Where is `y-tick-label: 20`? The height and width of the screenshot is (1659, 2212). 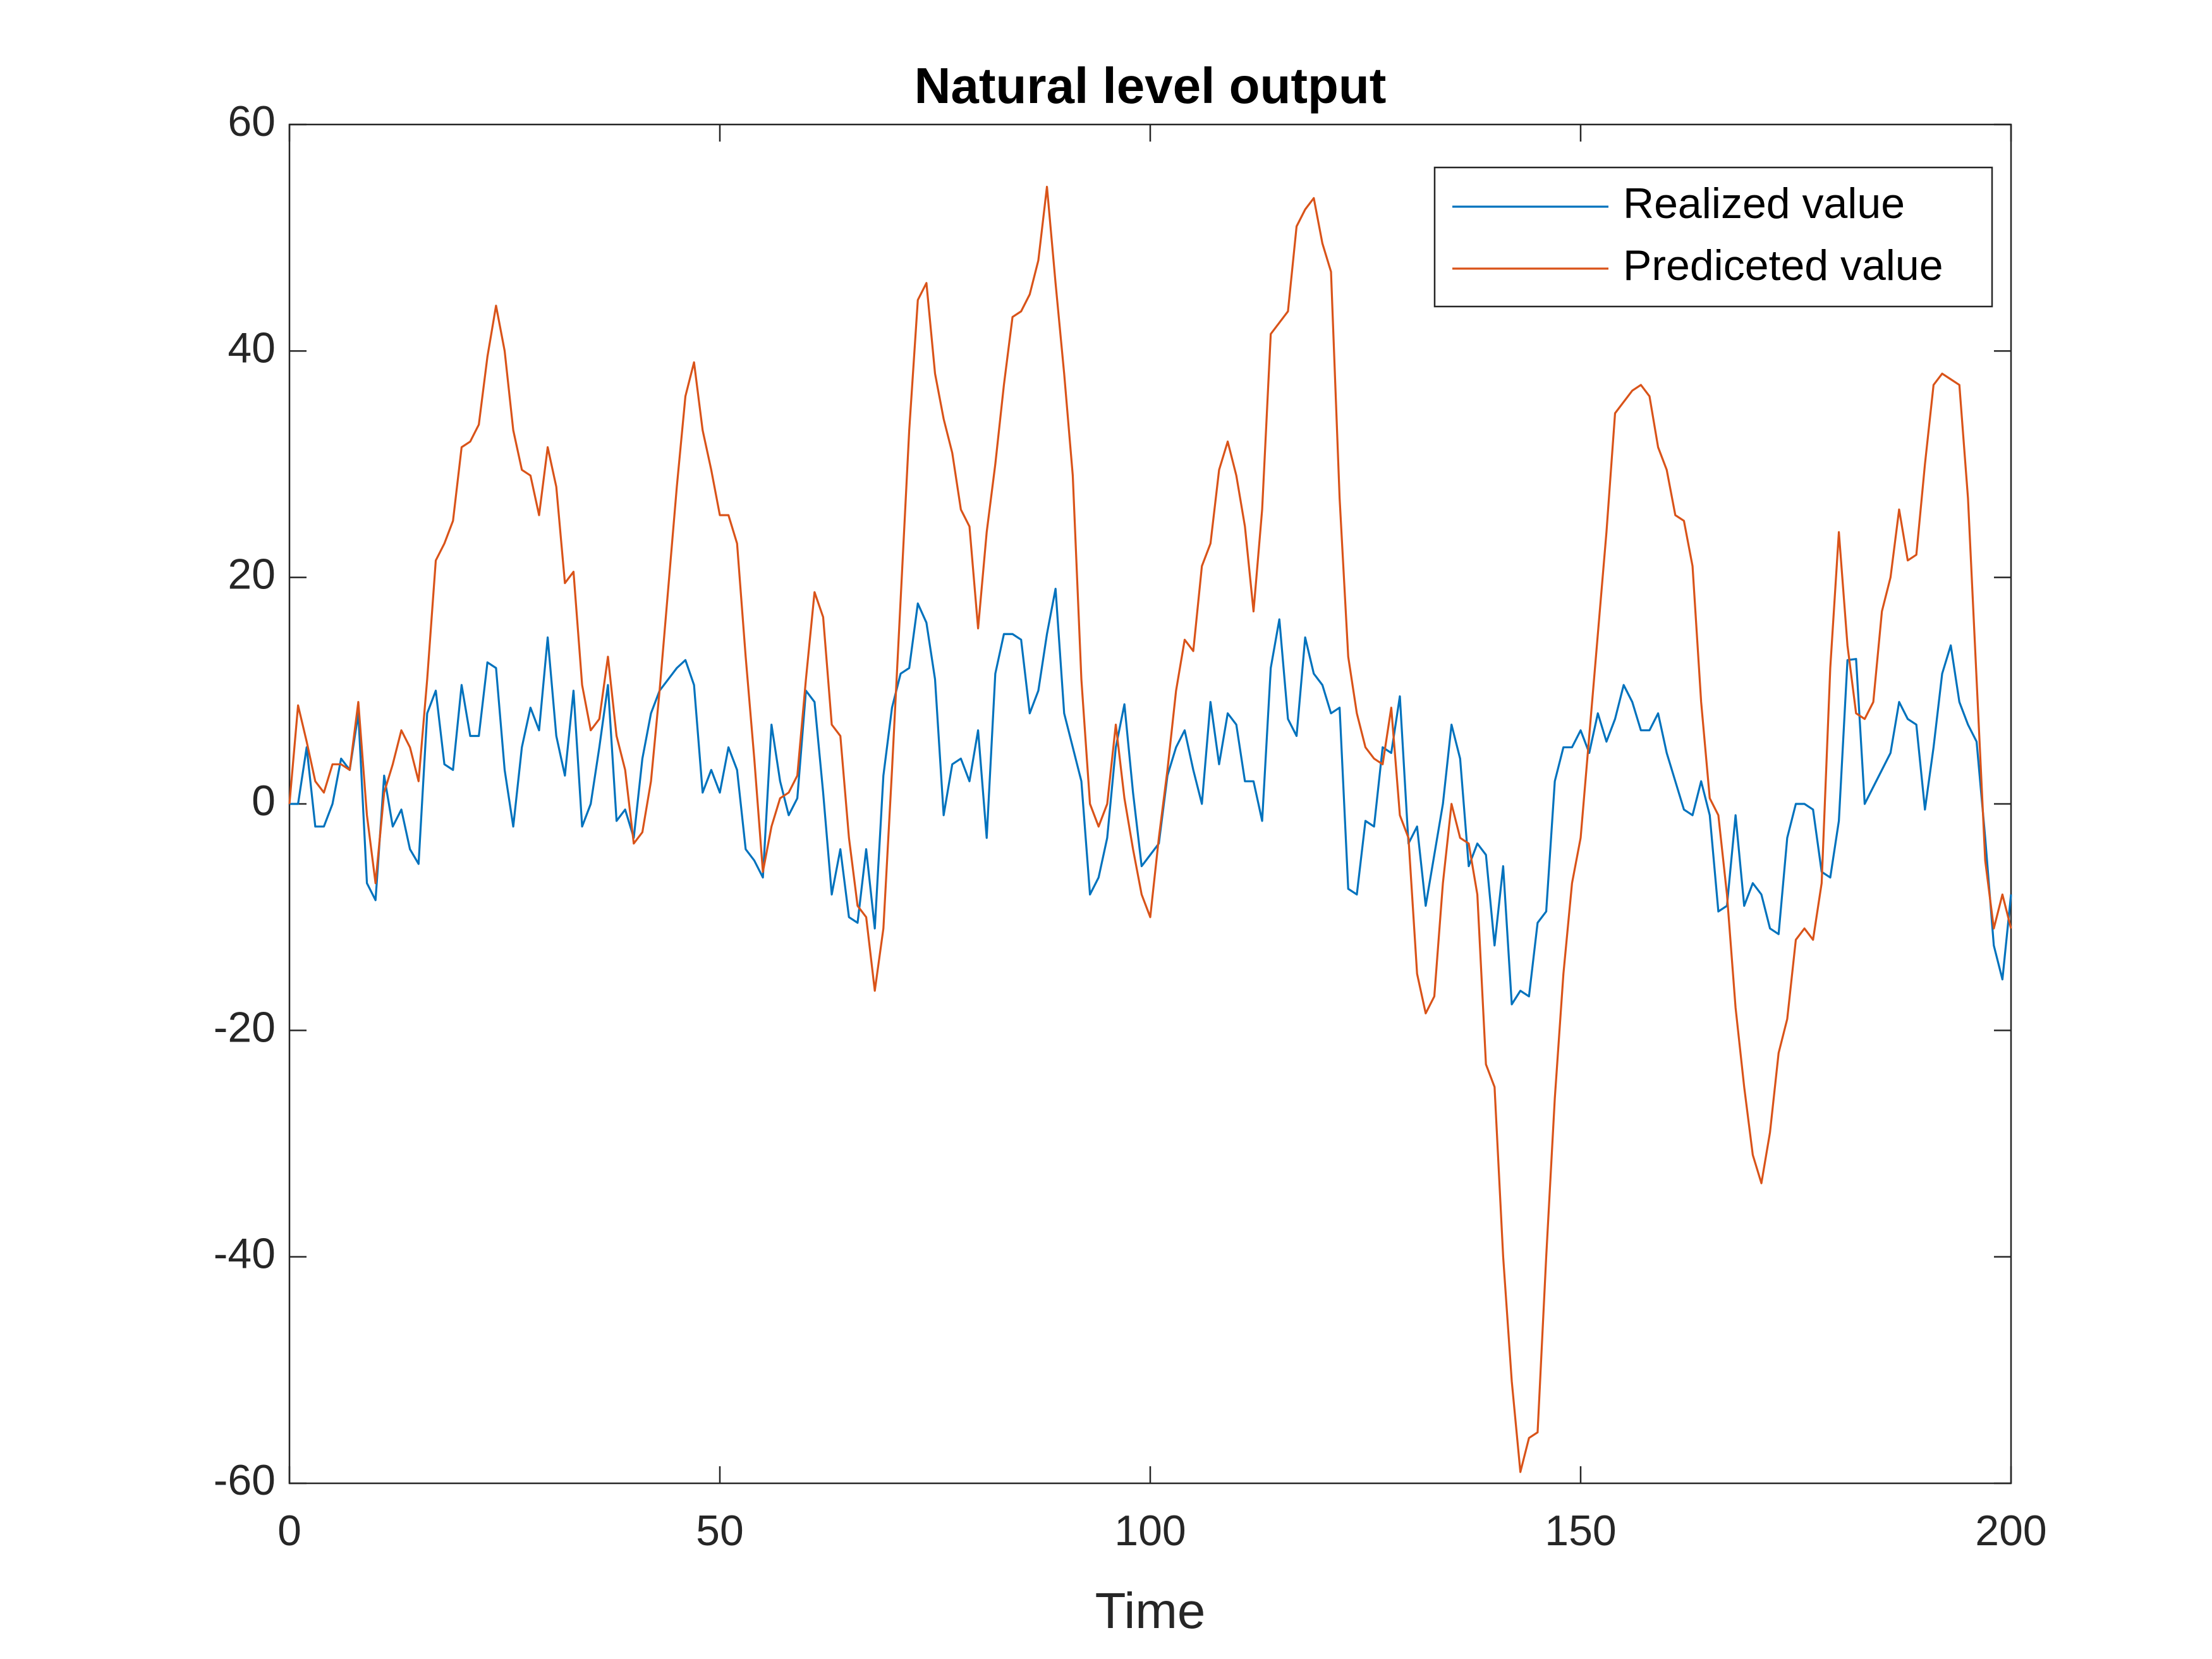 y-tick-label: 20 is located at coordinates (252, 574).